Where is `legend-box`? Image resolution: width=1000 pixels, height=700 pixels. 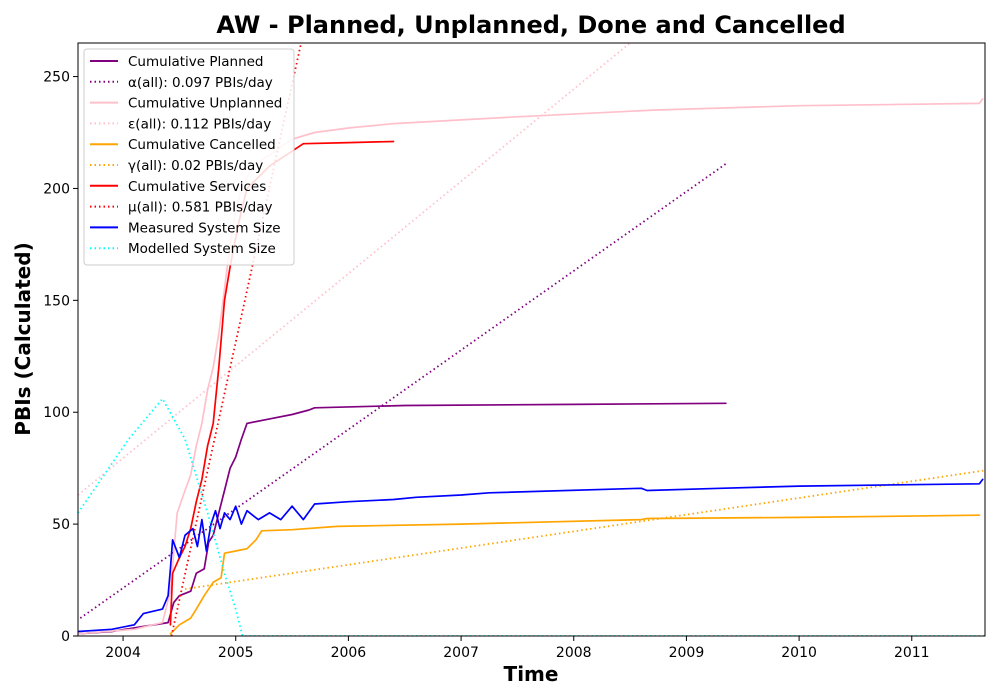 legend-box is located at coordinates (189, 157).